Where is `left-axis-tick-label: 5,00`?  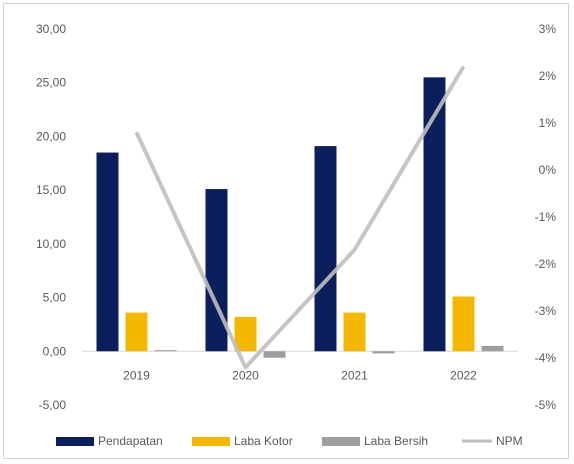 left-axis-tick-label: 5,00 is located at coordinates (55, 298).